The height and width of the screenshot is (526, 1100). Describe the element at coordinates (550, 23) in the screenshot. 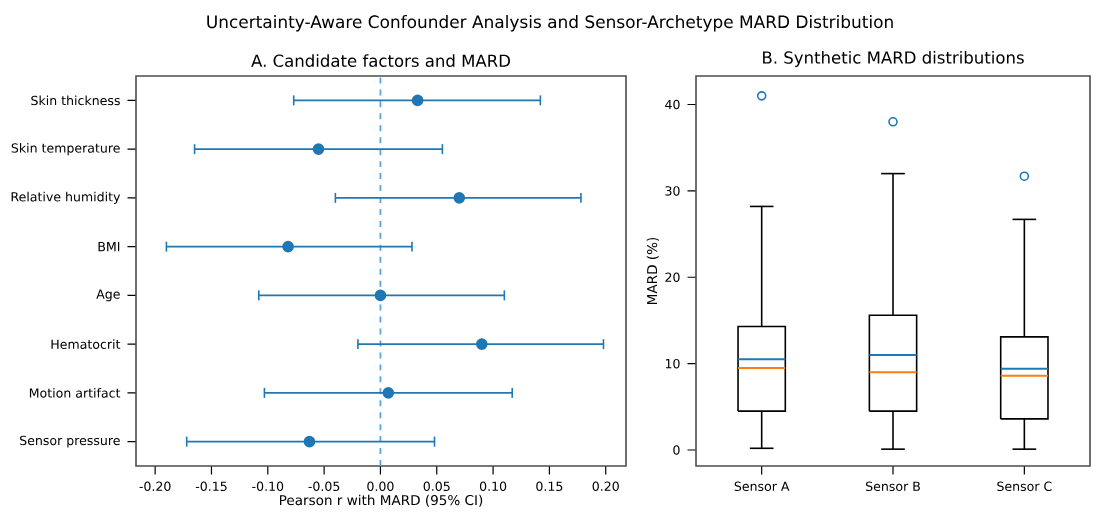

I see `text: Uncertainty-Aware Confounder Analysis and Sensor-Archetype MARD Distribution` at that location.